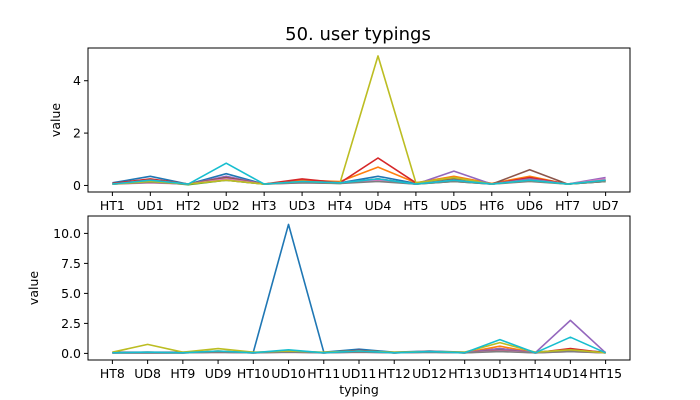 The height and width of the screenshot is (400, 700). Describe the element at coordinates (535, 373) in the screenshot. I see `x-tick-label: HT14` at that location.